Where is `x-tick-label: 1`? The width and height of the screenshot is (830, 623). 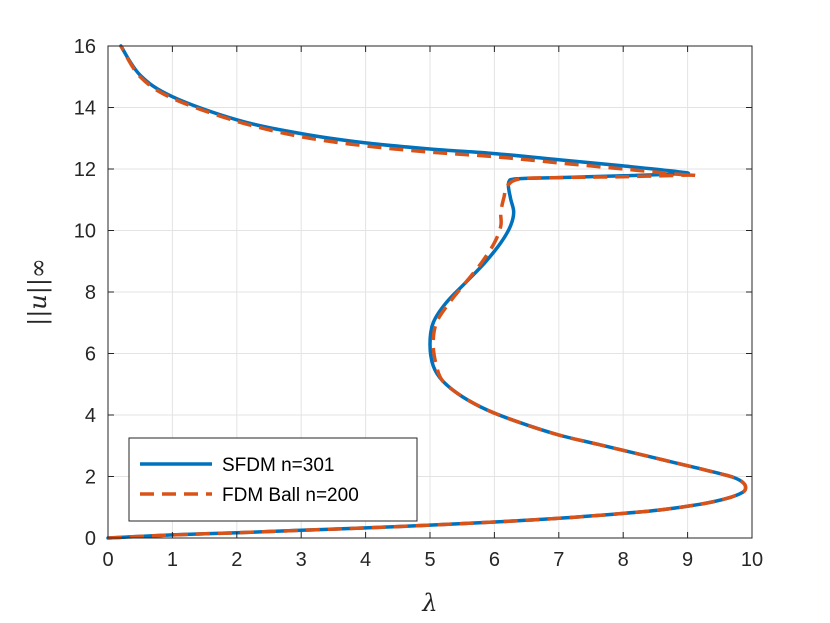
x-tick-label: 1 is located at coordinates (172, 560).